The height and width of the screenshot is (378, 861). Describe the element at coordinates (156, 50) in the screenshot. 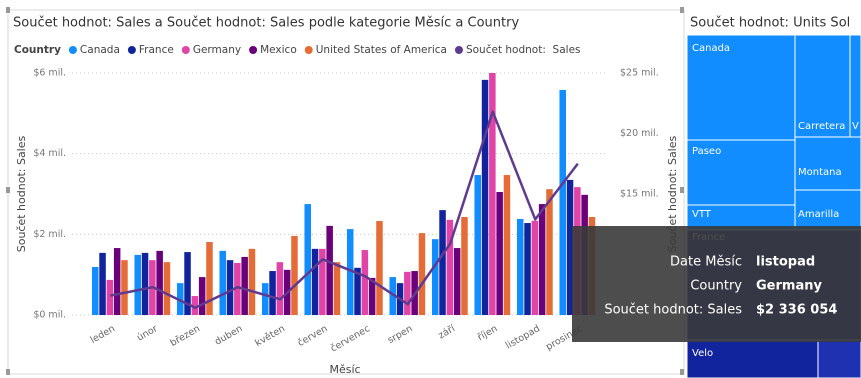

I see `legend-entry: France` at that location.